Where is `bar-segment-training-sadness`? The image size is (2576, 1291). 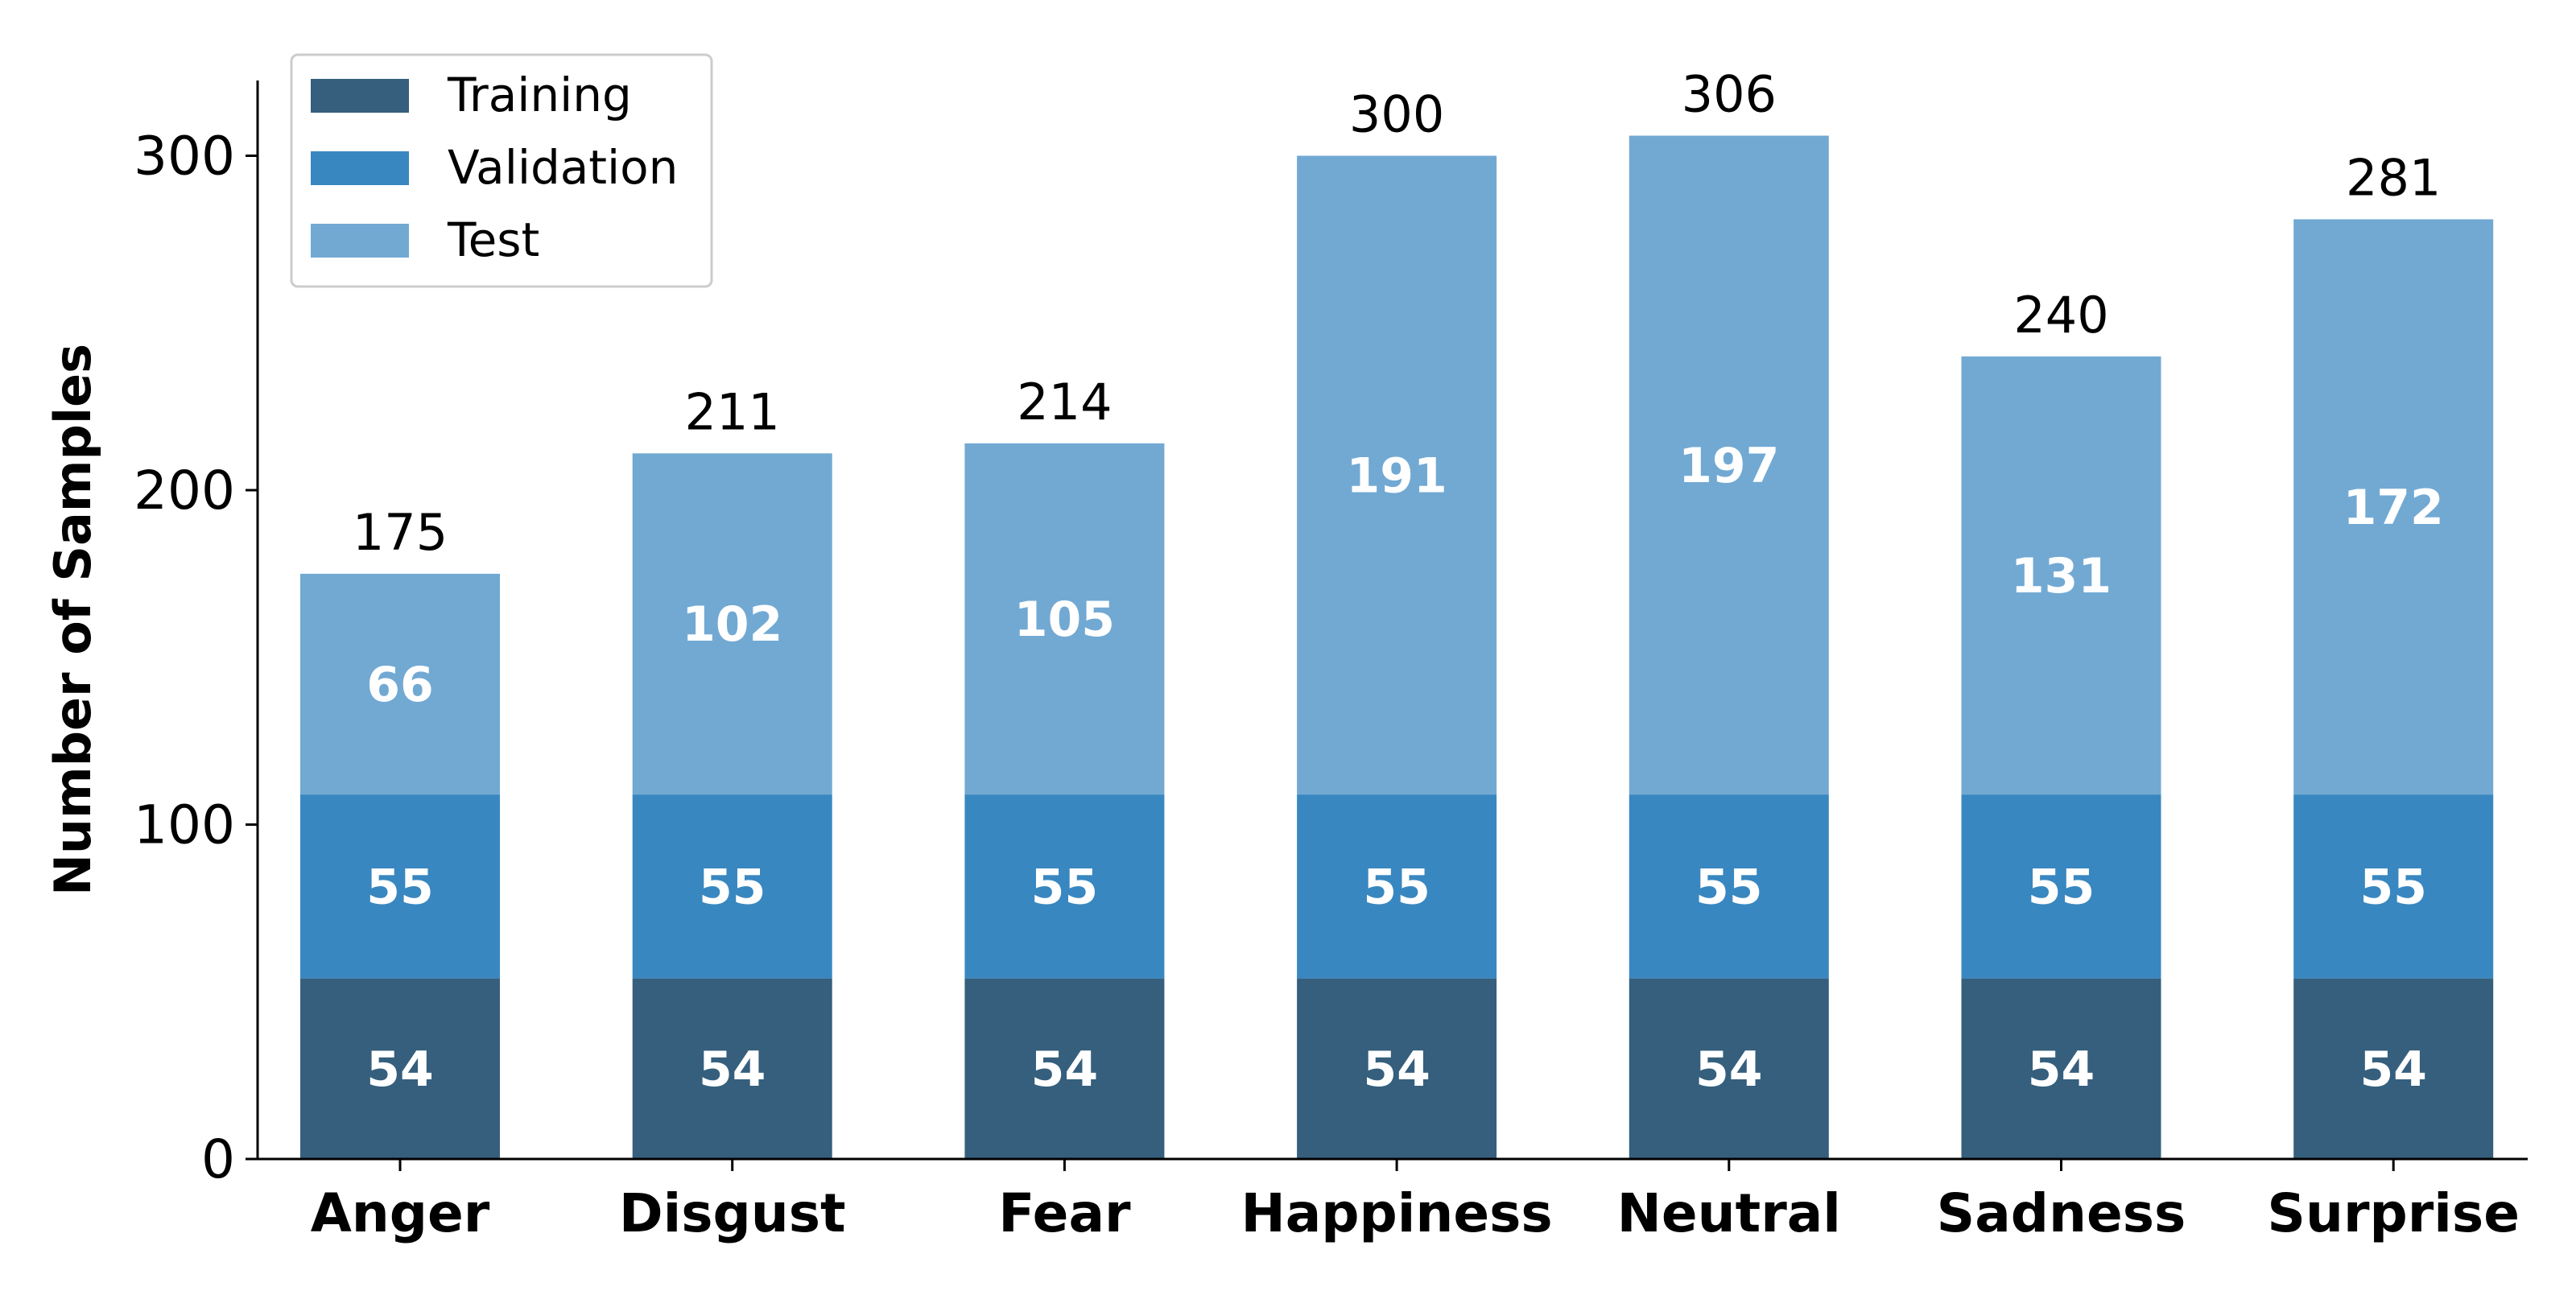
bar-segment-training-sadness is located at coordinates (2061, 1068).